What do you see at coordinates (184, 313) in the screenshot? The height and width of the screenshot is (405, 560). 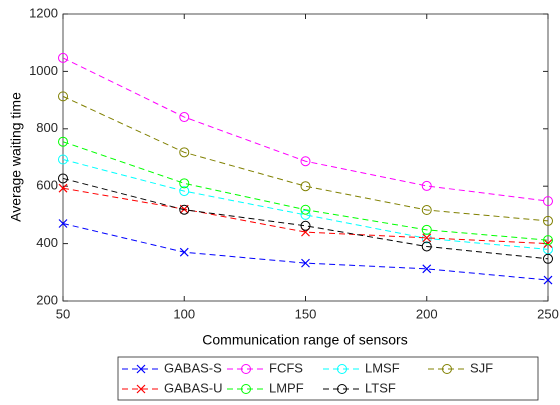 I see `x-tick-label: 100` at bounding box center [184, 313].